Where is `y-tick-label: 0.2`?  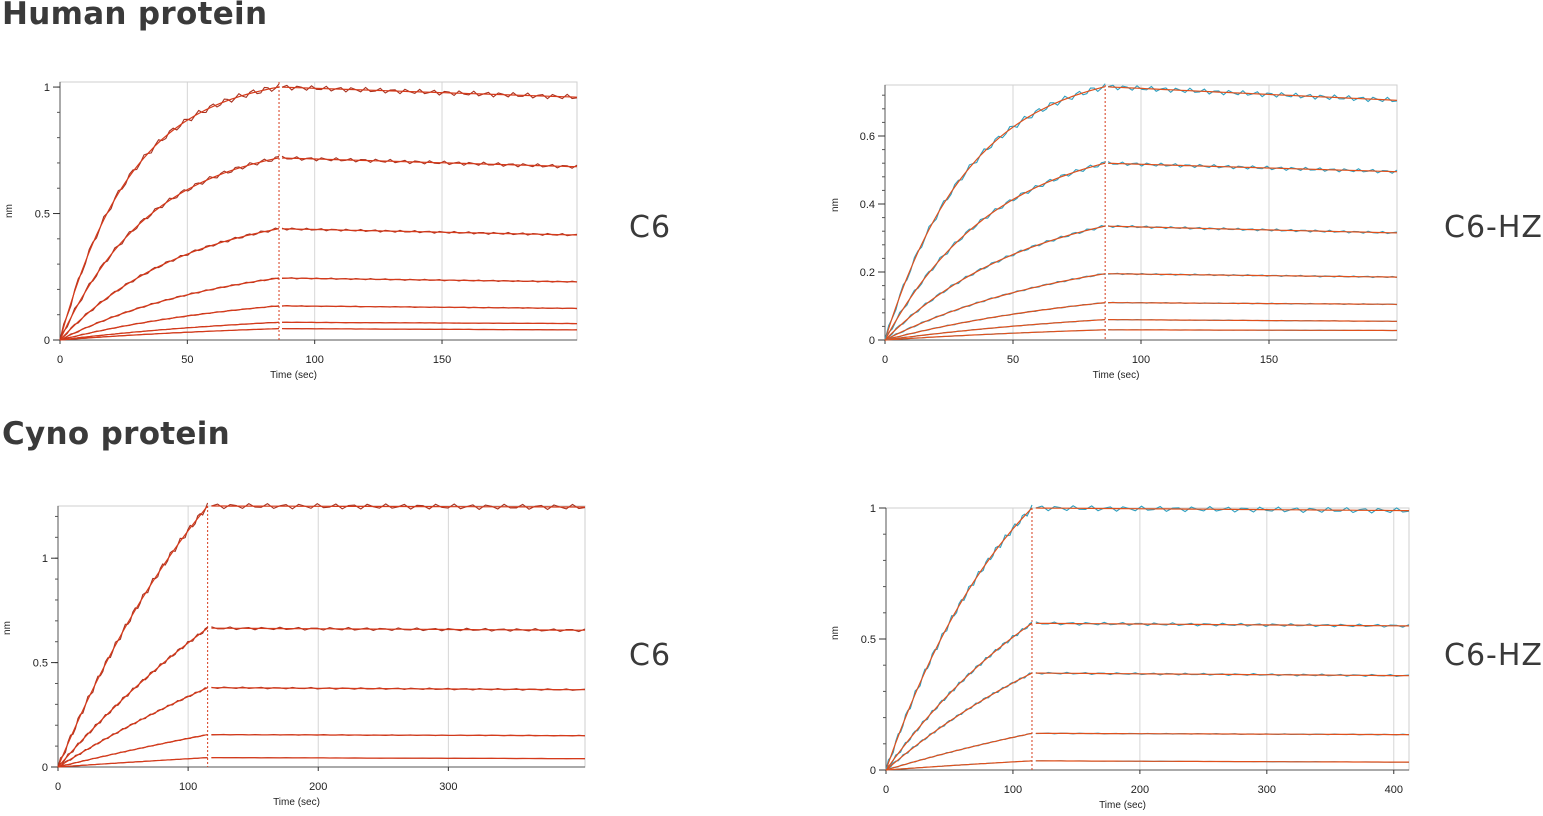
y-tick-label: 0.2 is located at coordinates (867, 273).